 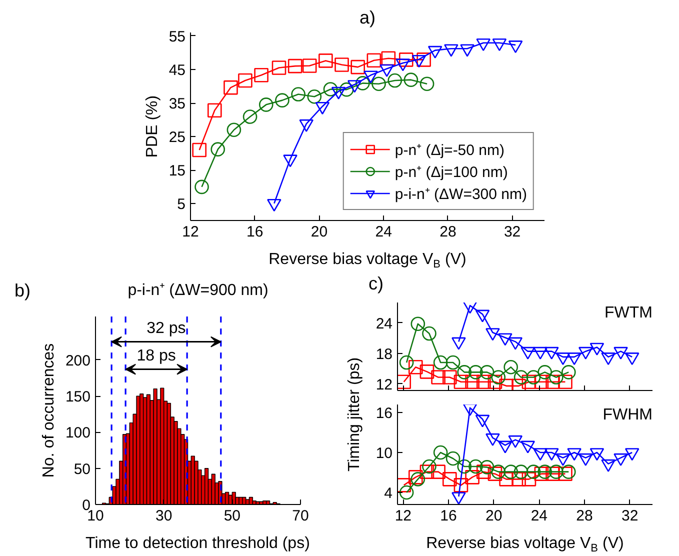 What do you see at coordinates (177, 171) in the screenshot?
I see `y-tick-label: 15` at bounding box center [177, 171].